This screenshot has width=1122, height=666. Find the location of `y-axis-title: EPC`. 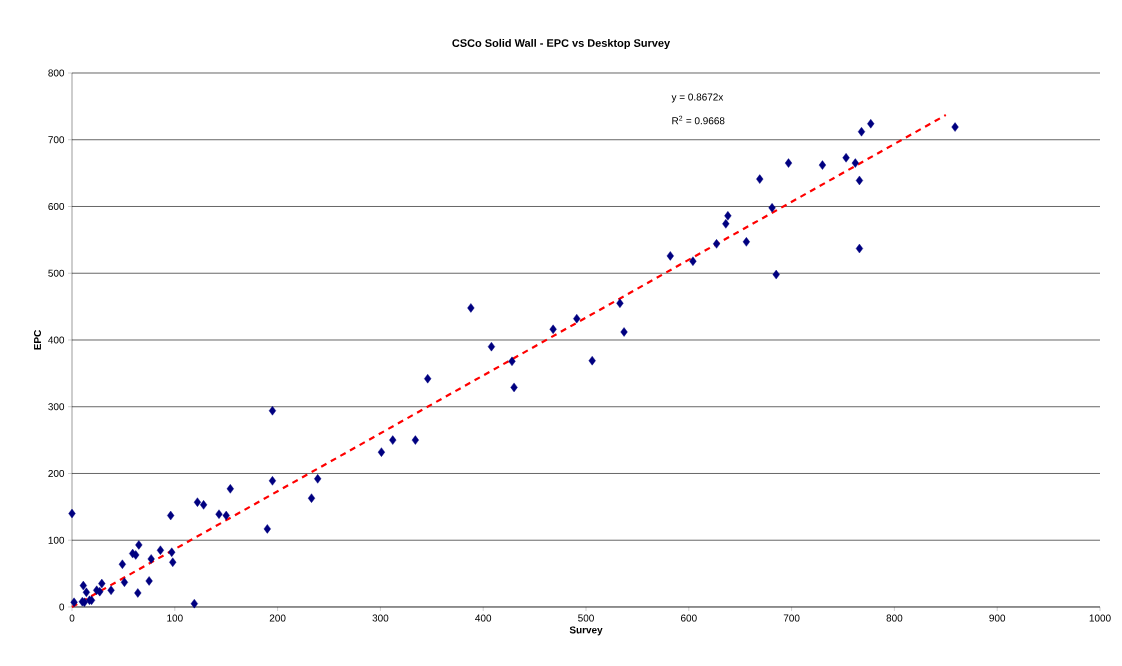

y-axis-title: EPC is located at coordinates (37, 340).